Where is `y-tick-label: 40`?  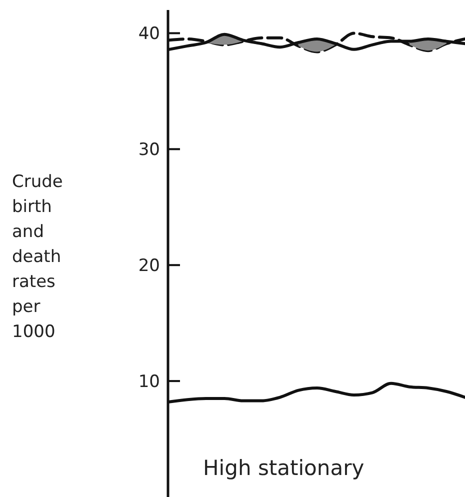 y-tick-label: 40 is located at coordinates (149, 34).